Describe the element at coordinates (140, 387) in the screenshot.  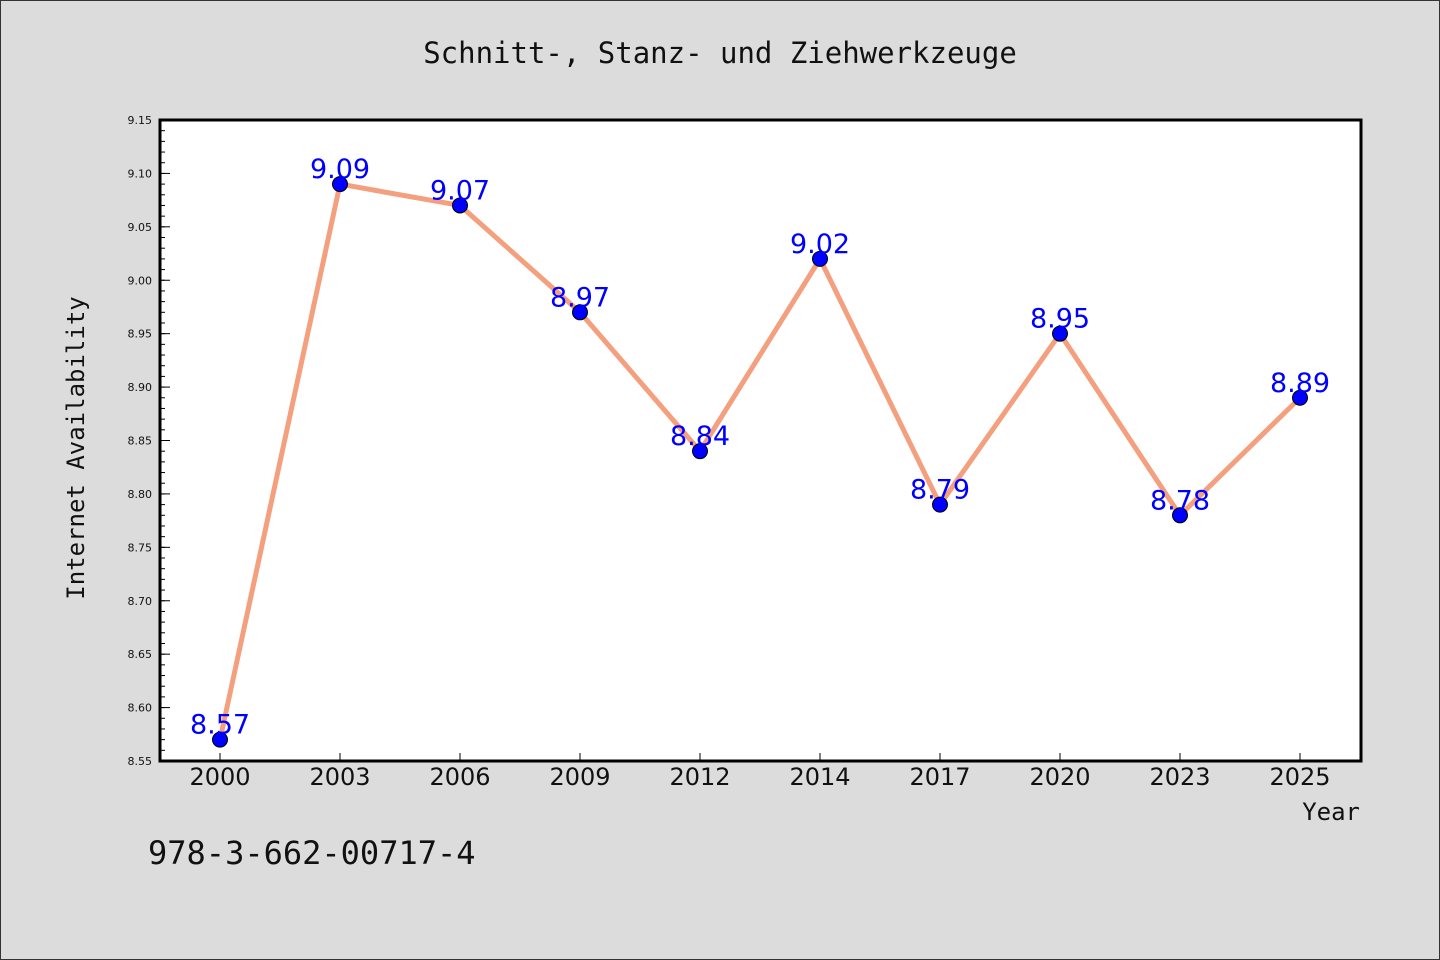
I see `y-tick-label: 8.90` at that location.